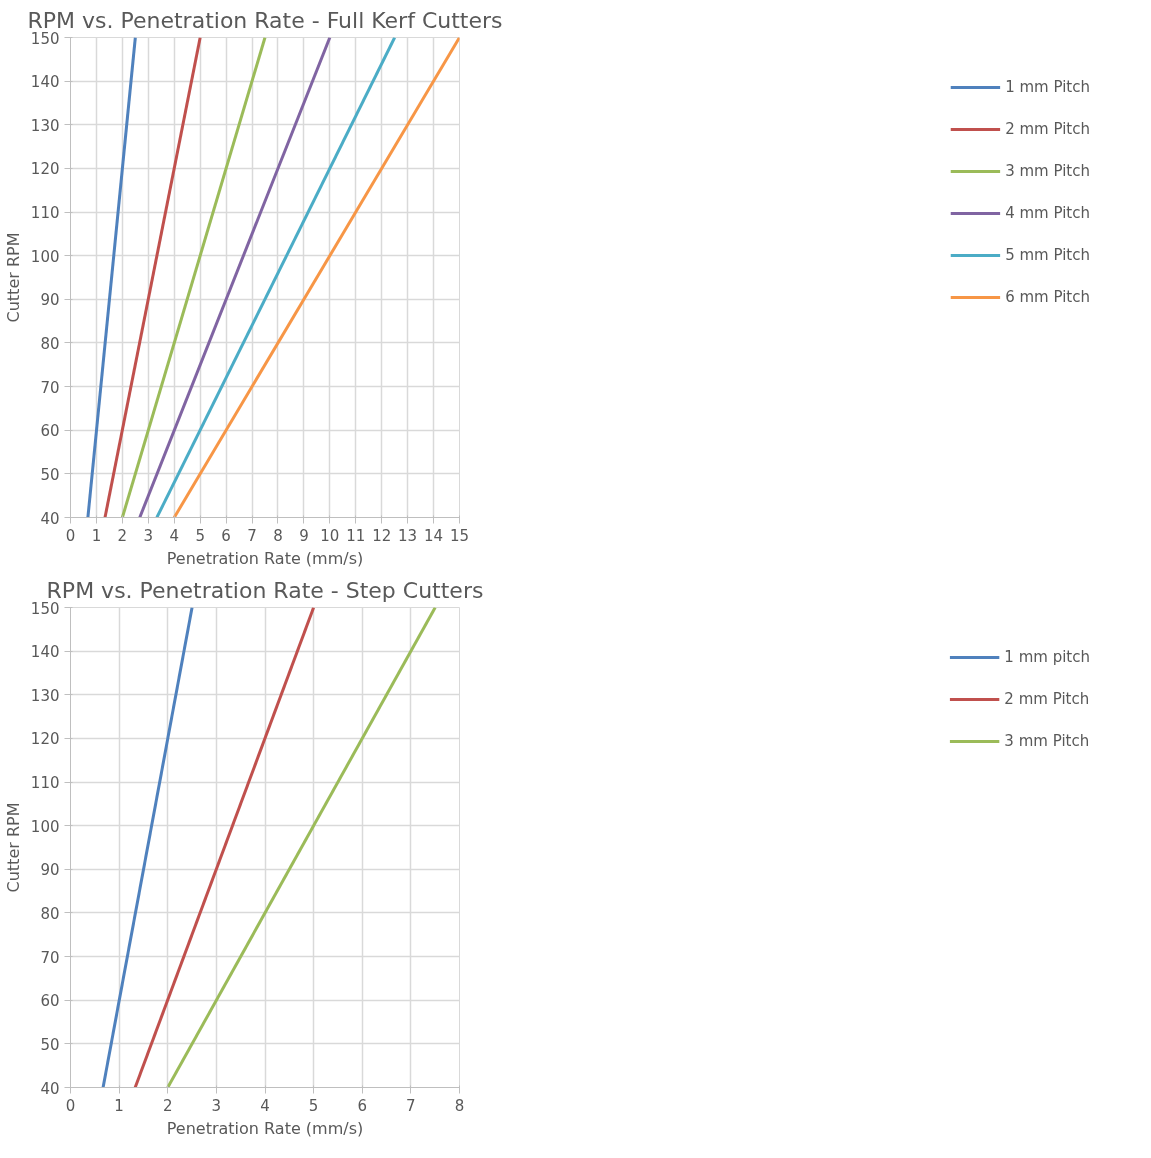 The width and height of the screenshot is (1151, 1158). I want to click on legend-label: 1 mm Pitch, so click(1047, 87).